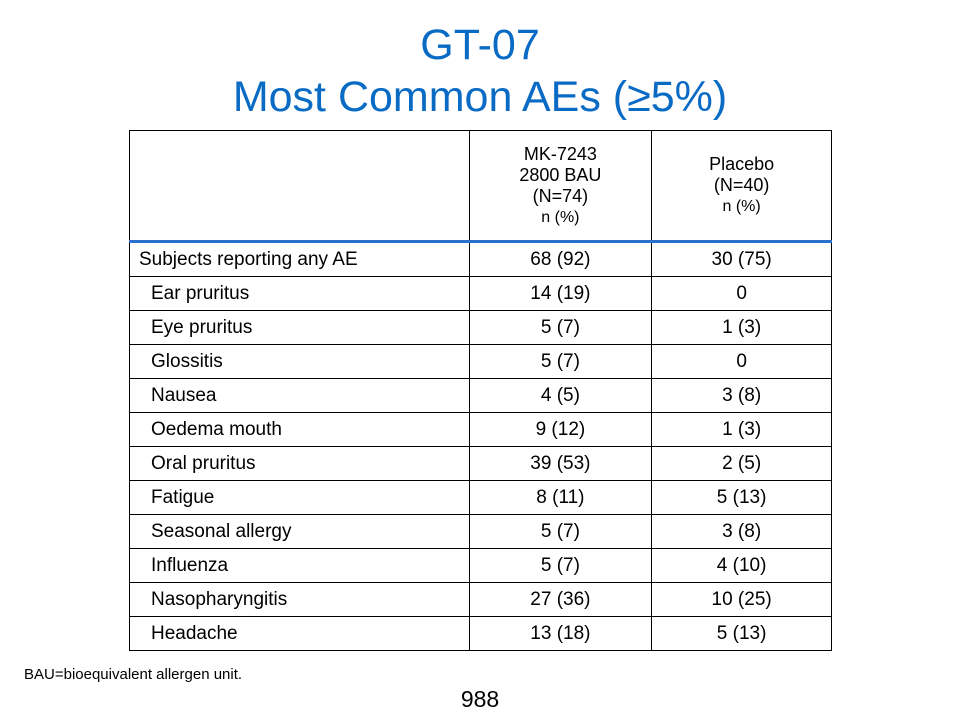 This screenshot has height=720, width=960. Describe the element at coordinates (560, 429) in the screenshot. I see `mk7243-value: 9 (12)` at that location.